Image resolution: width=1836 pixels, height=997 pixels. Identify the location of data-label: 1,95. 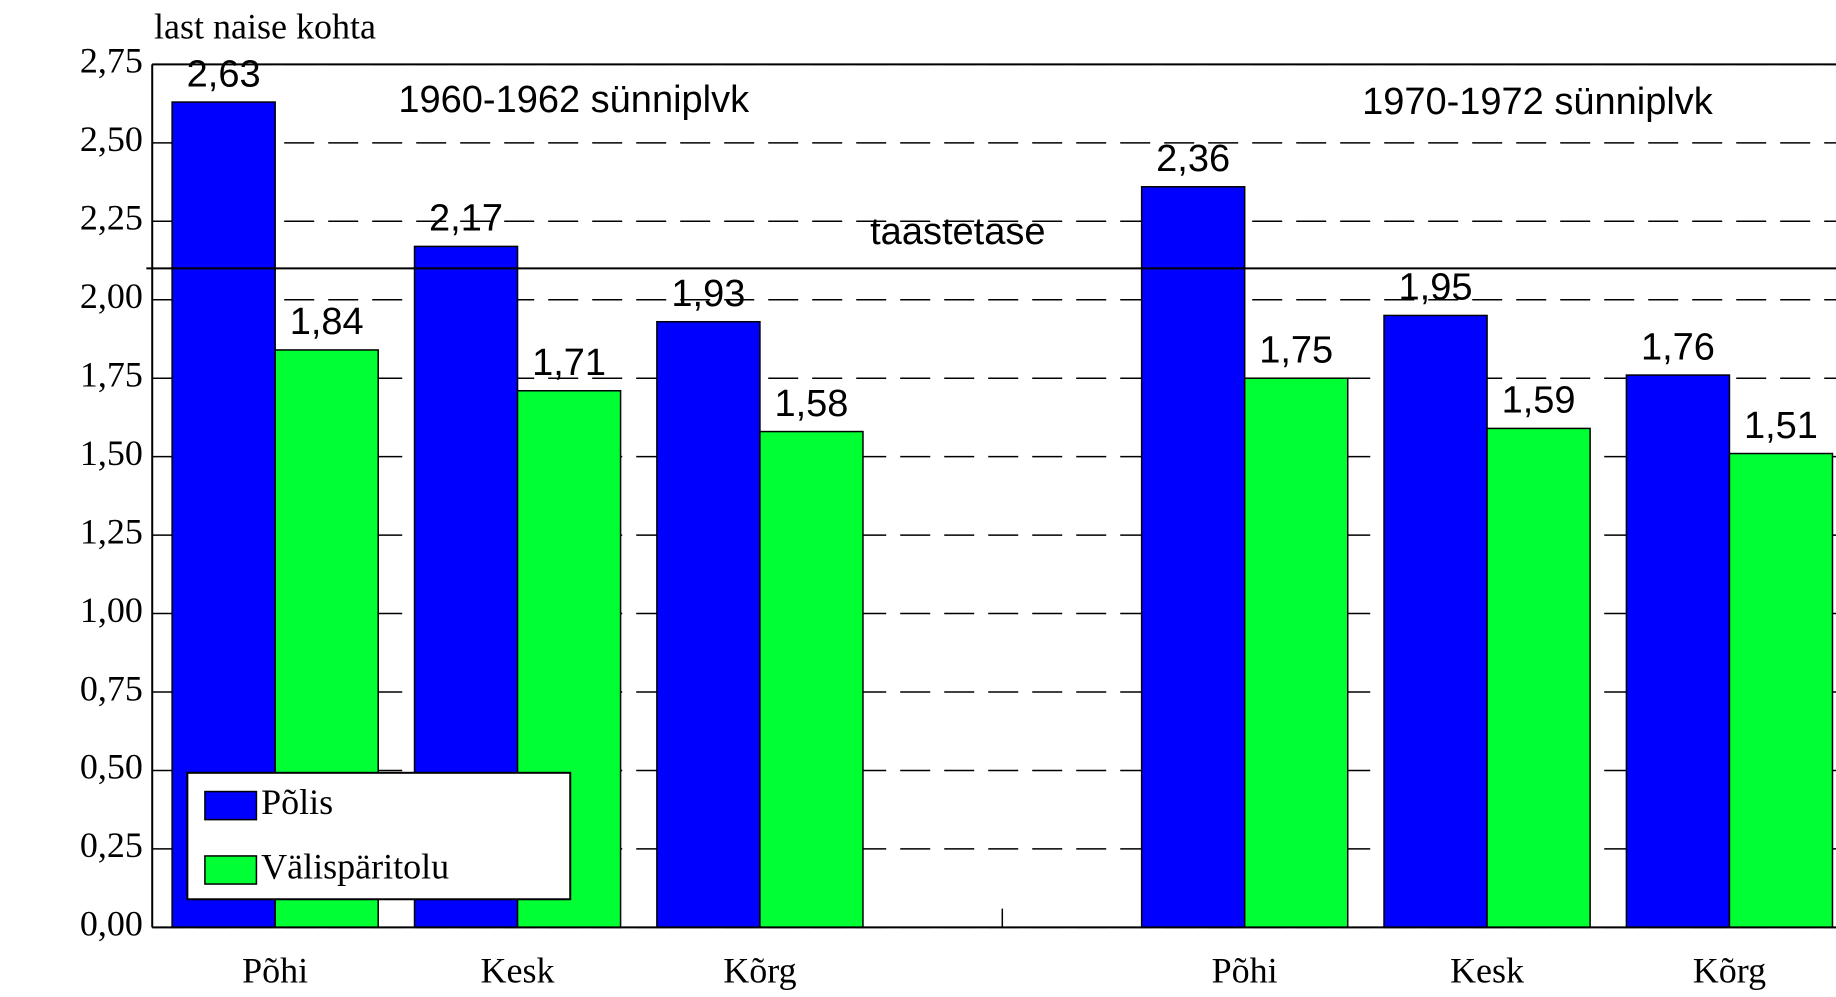
(1436, 288).